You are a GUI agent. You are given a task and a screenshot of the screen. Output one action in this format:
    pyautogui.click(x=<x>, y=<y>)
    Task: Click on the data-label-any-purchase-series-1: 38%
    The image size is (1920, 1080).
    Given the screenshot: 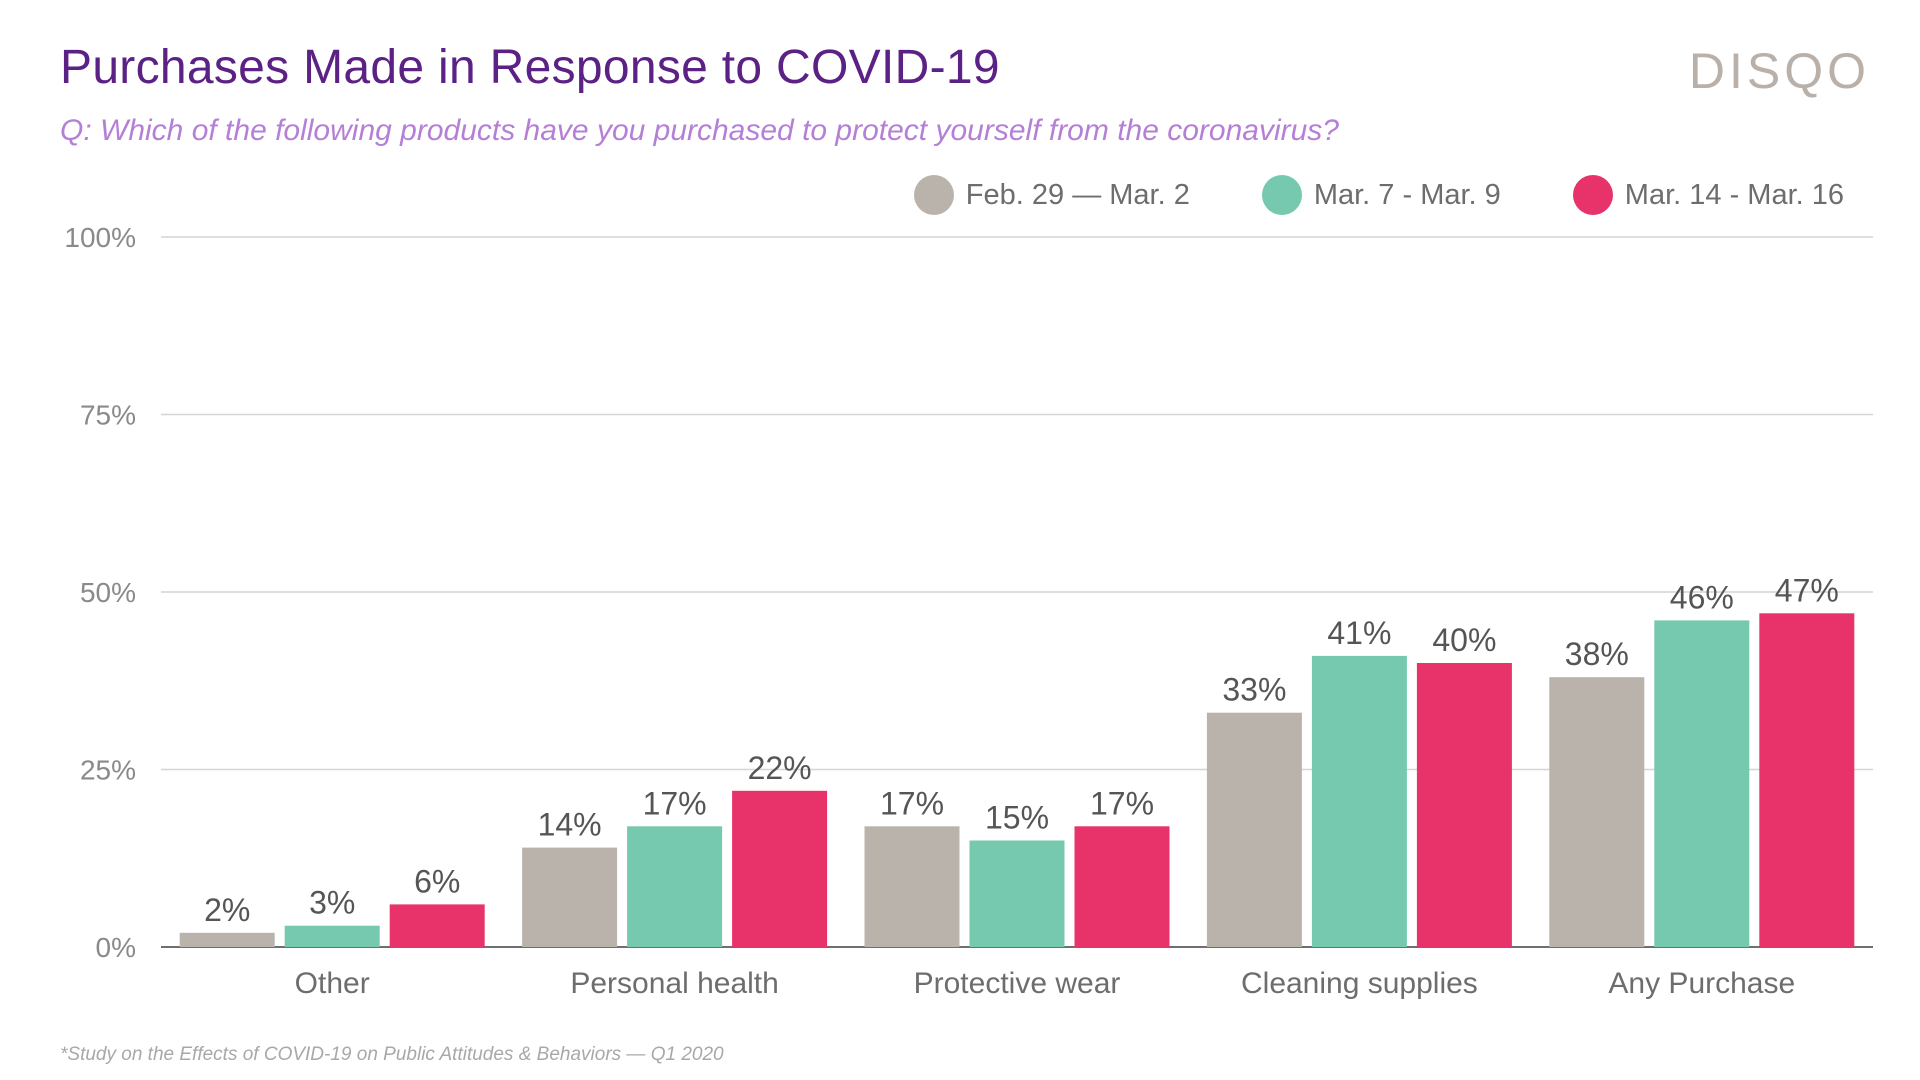 What is the action you would take?
    pyautogui.click(x=1597, y=654)
    